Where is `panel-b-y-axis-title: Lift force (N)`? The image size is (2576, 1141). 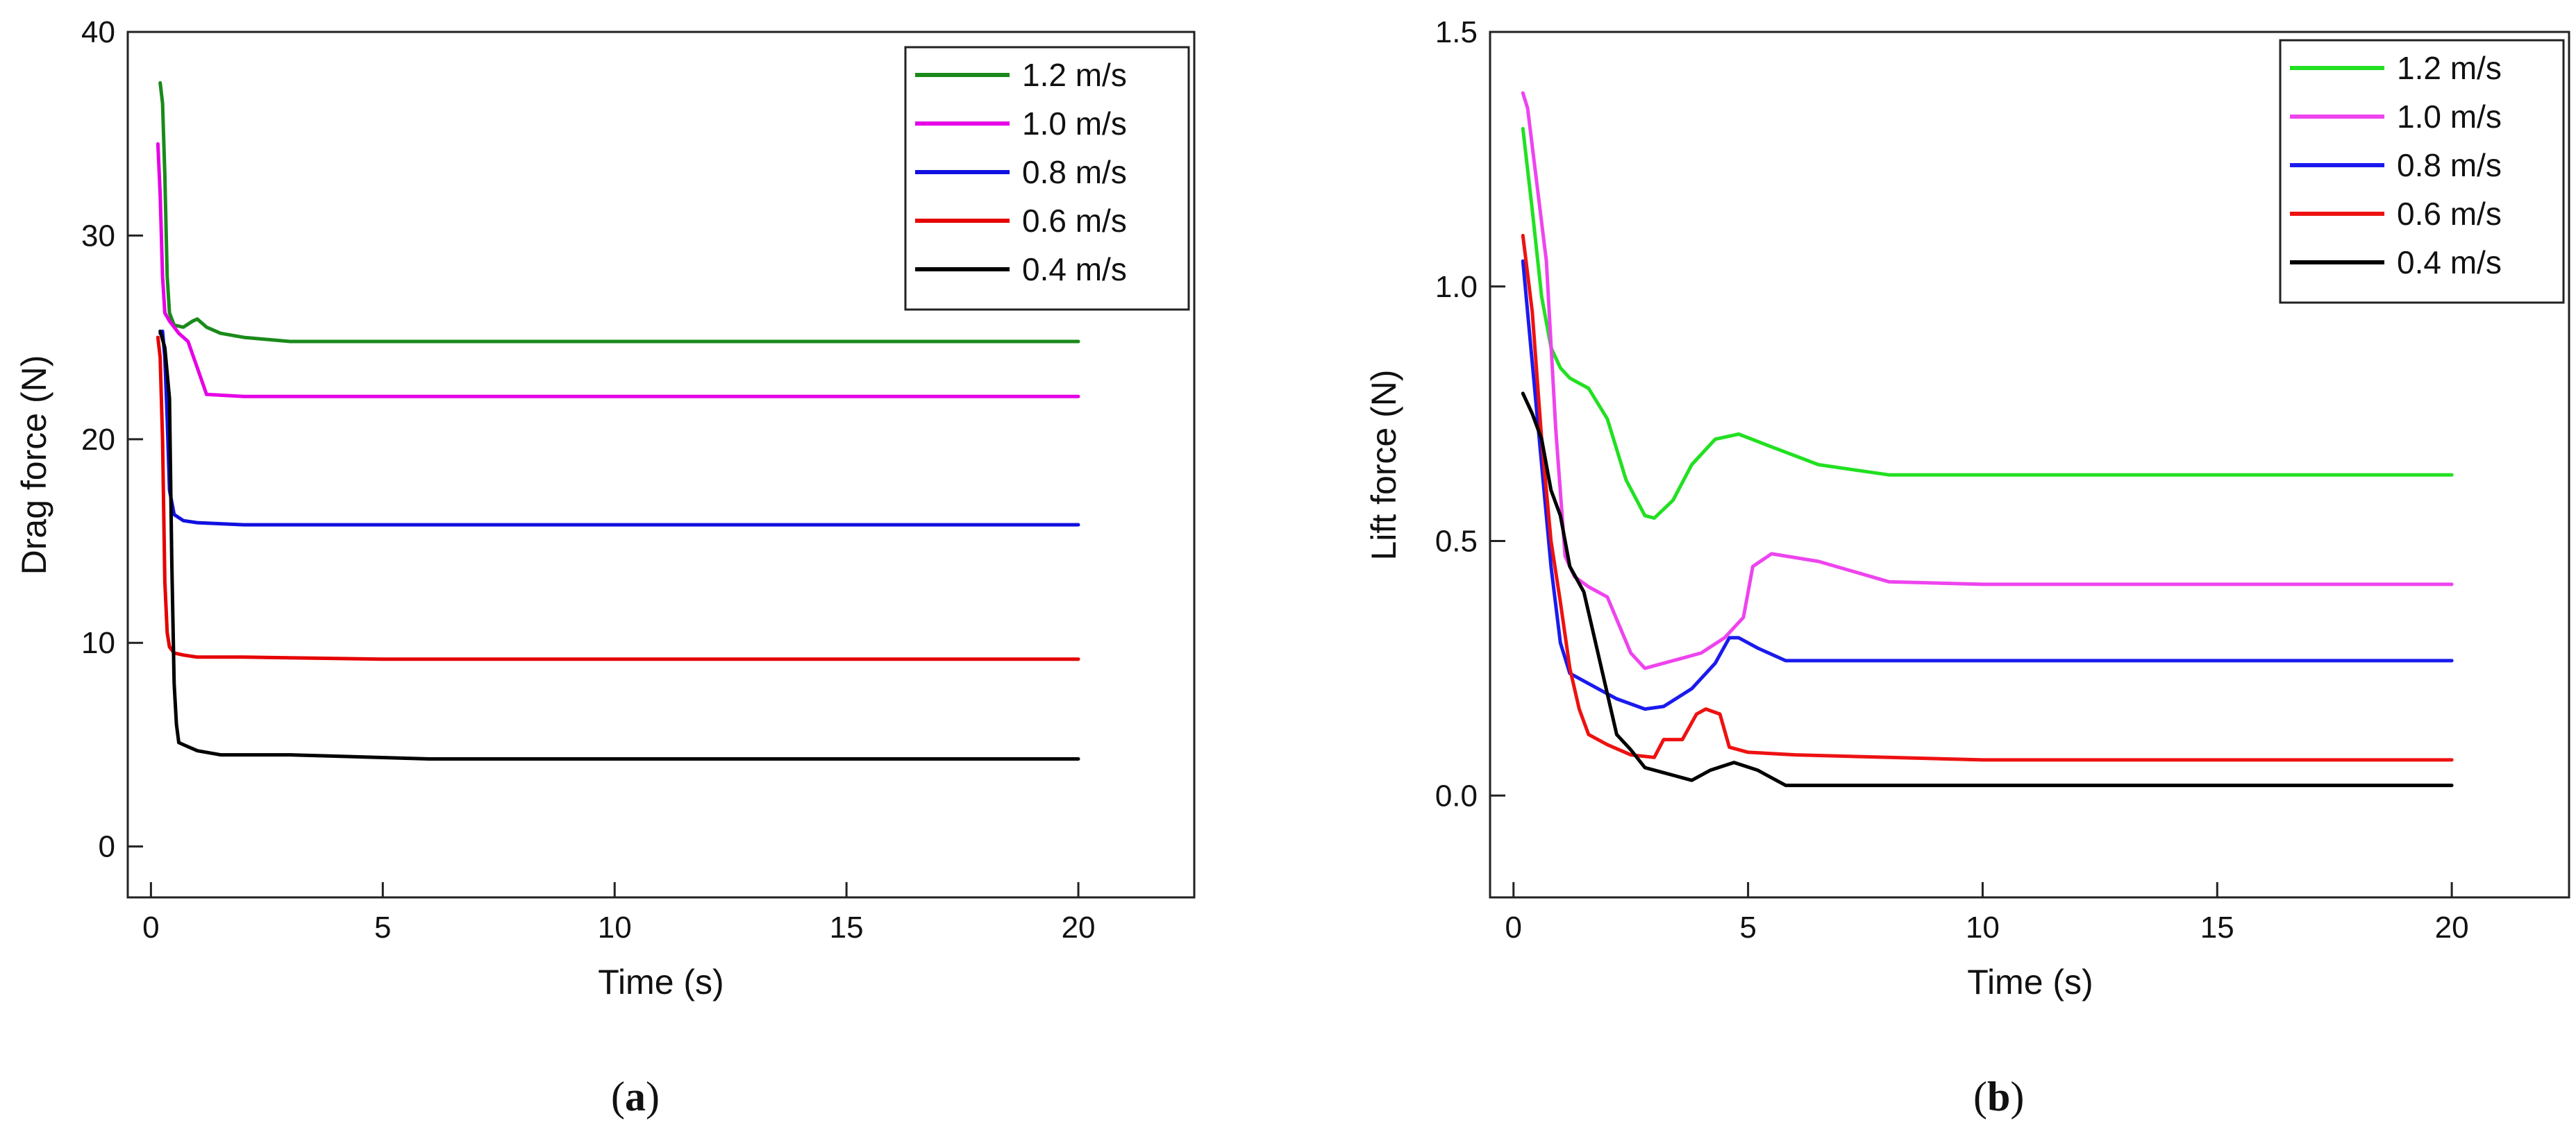 panel-b-y-axis-title: Lift force (N) is located at coordinates (1383, 464).